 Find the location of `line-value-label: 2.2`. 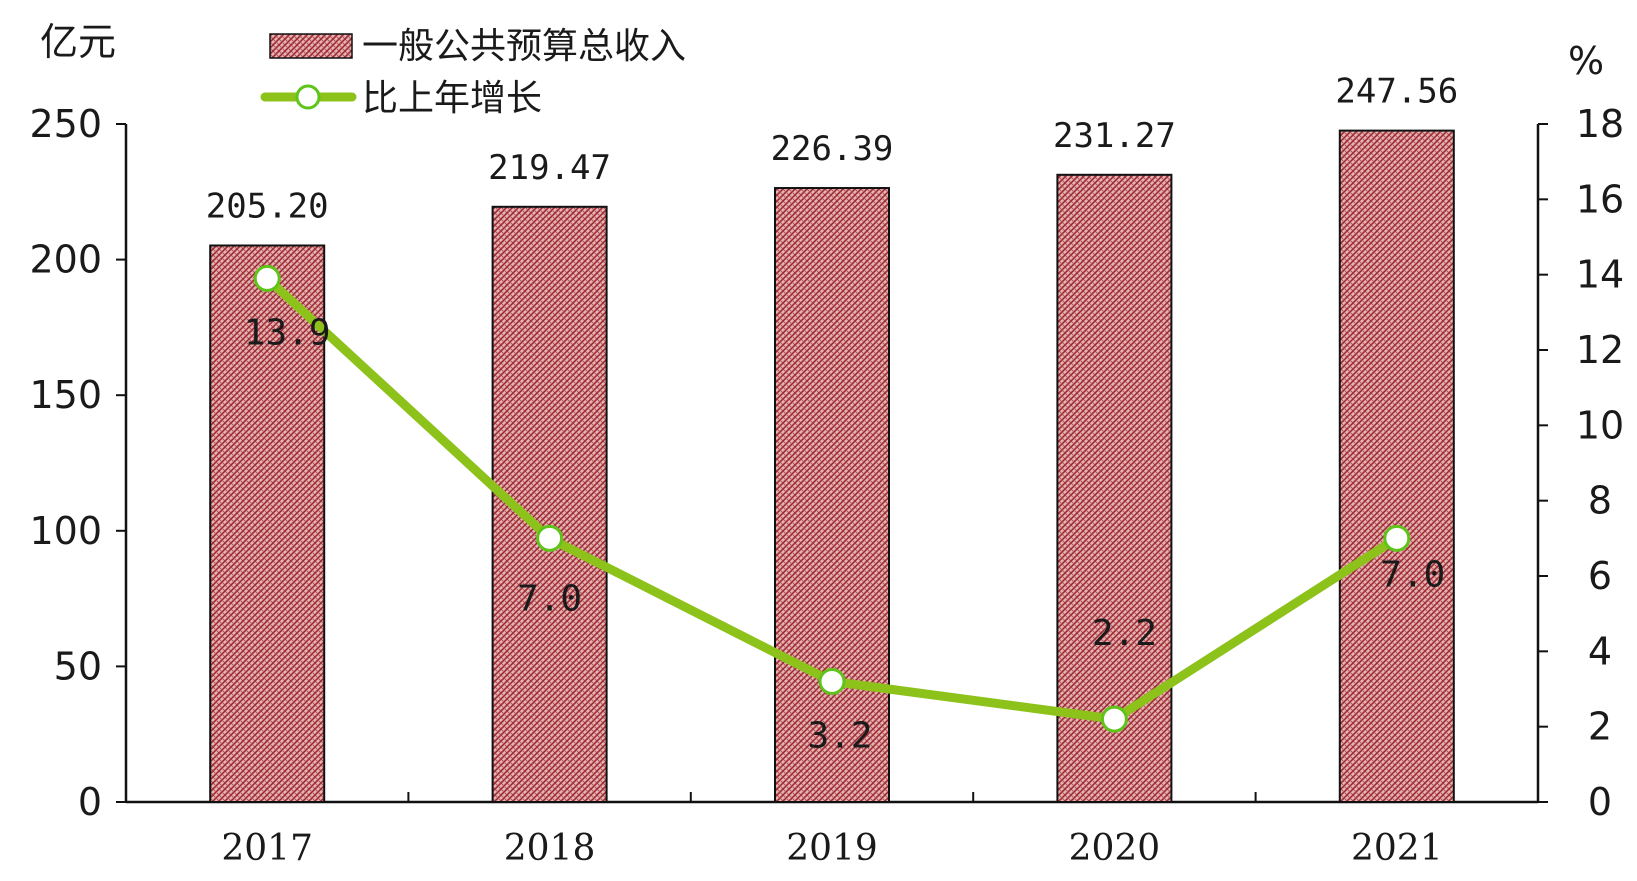

line-value-label: 2.2 is located at coordinates (1124, 633).